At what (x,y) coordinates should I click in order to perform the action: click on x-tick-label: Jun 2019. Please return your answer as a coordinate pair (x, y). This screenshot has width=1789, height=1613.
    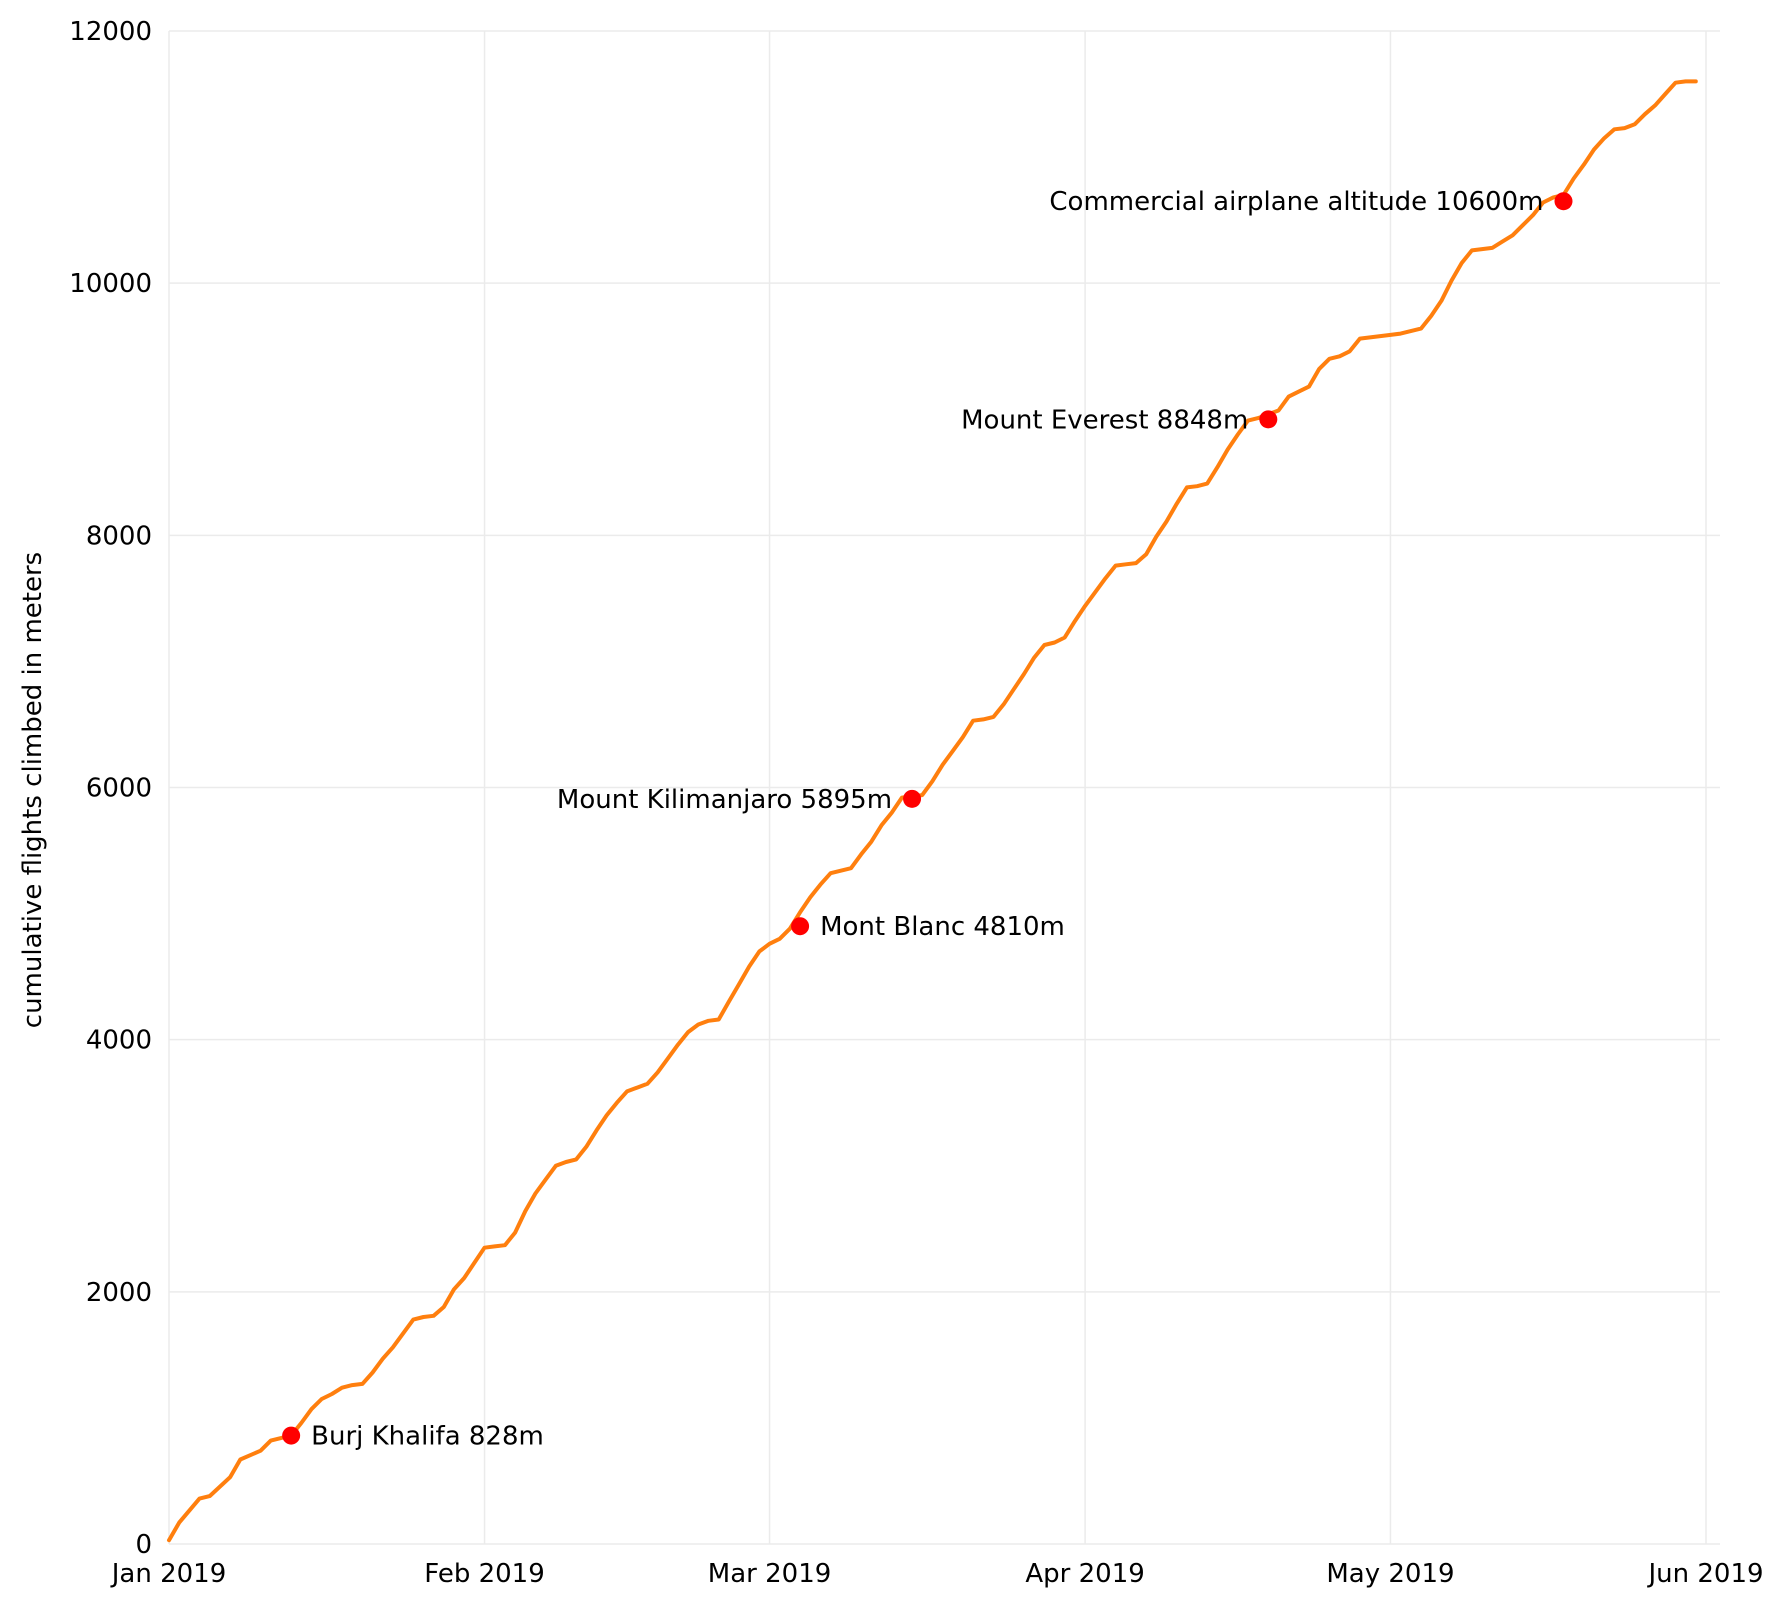
    Looking at the image, I should click on (1704, 1574).